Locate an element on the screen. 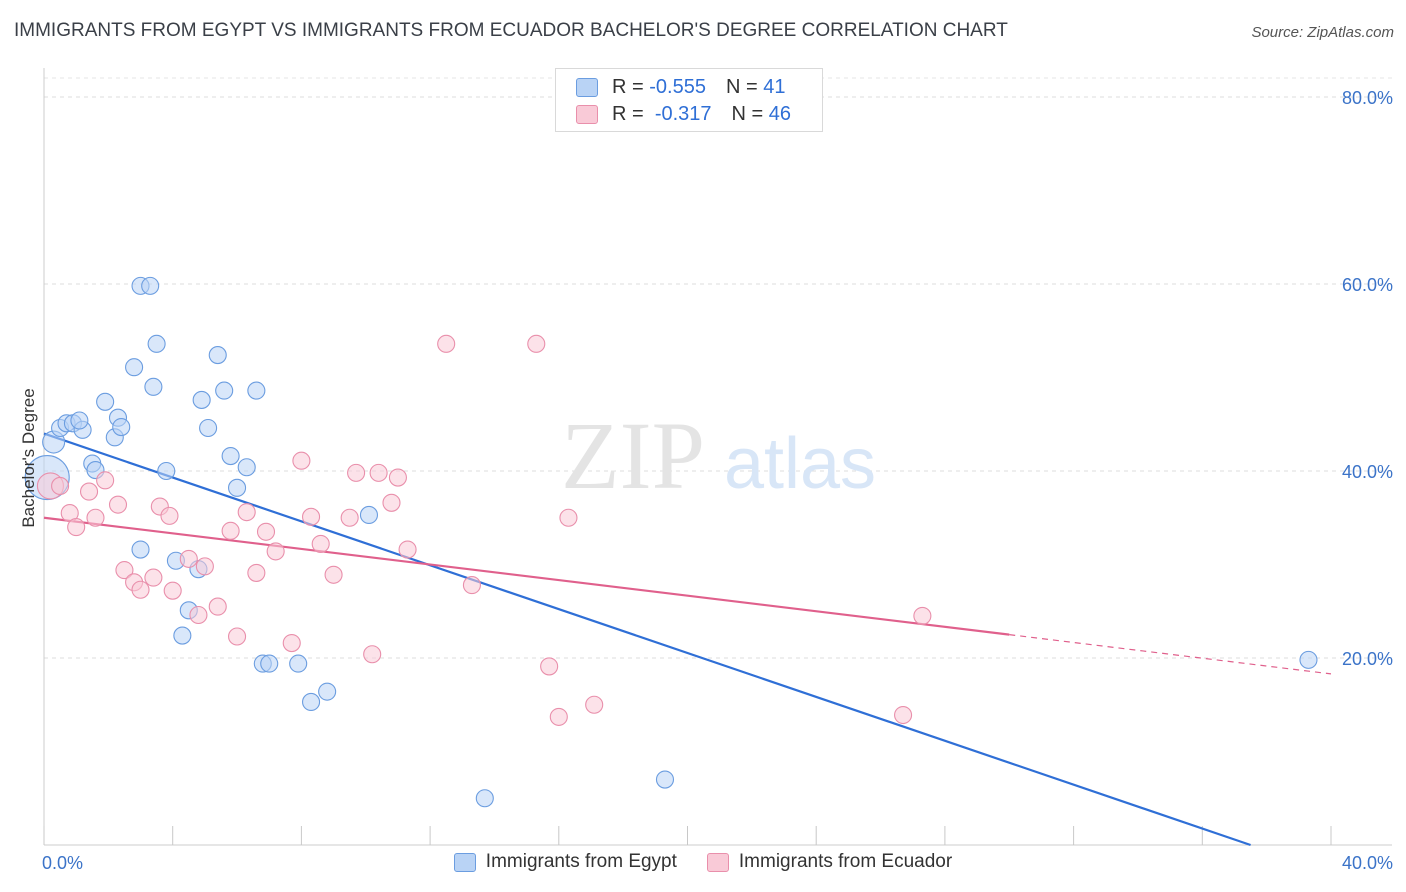  egypt-r-value: -0.555 is located at coordinates (677, 86).